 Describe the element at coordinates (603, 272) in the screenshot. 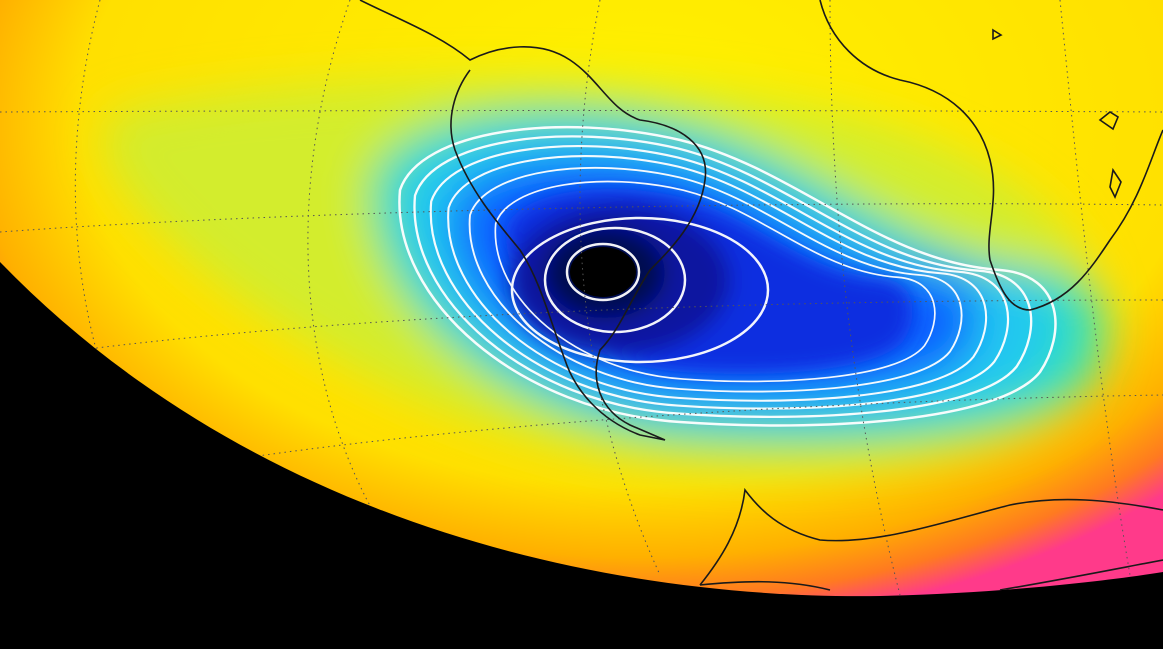

I see `anomaly-center` at that location.